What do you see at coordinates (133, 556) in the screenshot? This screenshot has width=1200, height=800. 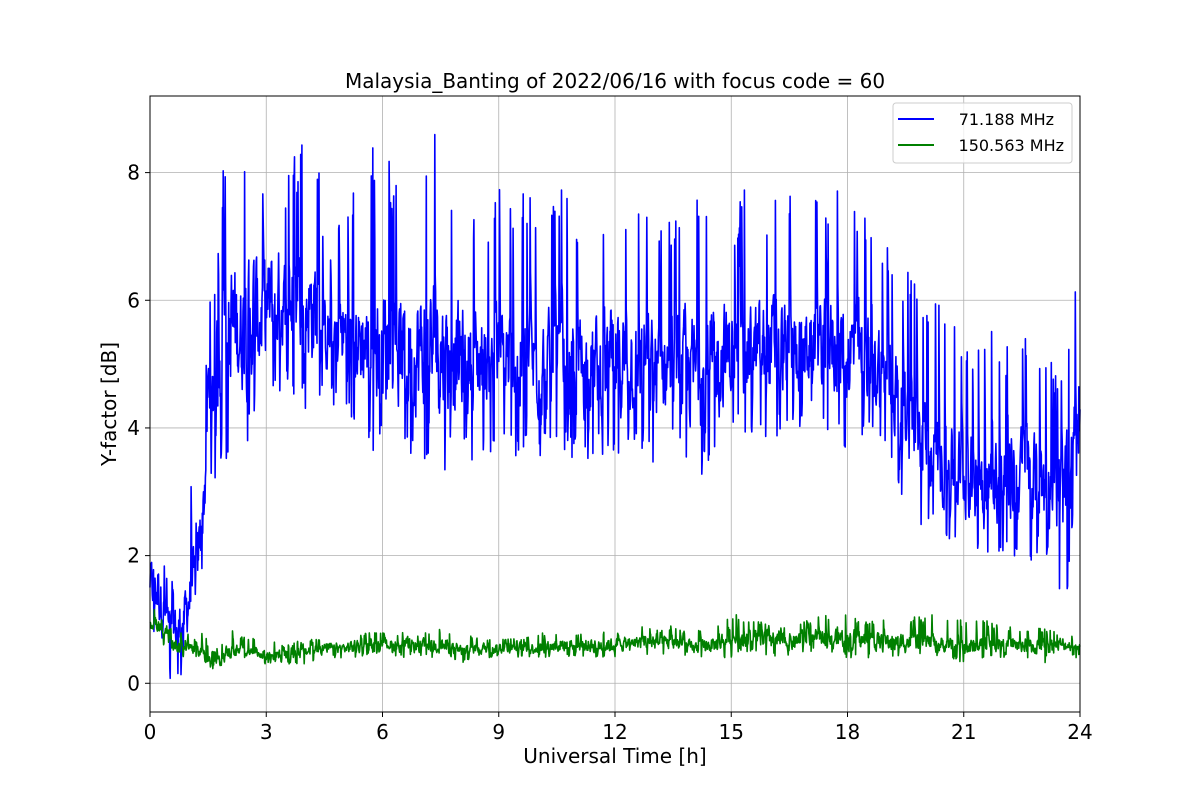 I see `y-tick-label: 2` at bounding box center [133, 556].